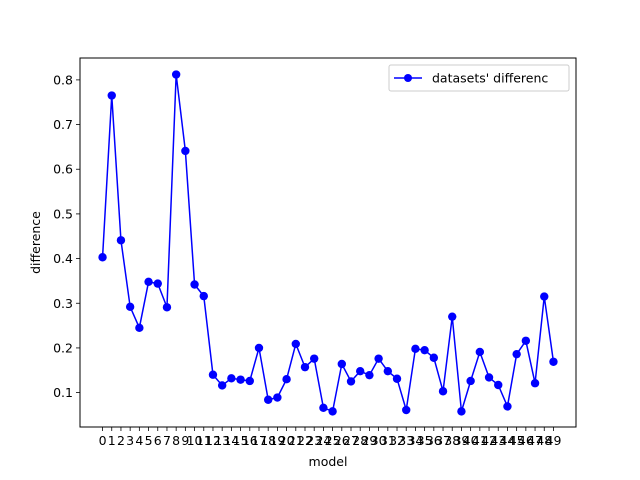 The width and height of the screenshot is (640, 480). Describe the element at coordinates (222, 440) in the screenshot. I see `x-tick-label: 13` at that location.